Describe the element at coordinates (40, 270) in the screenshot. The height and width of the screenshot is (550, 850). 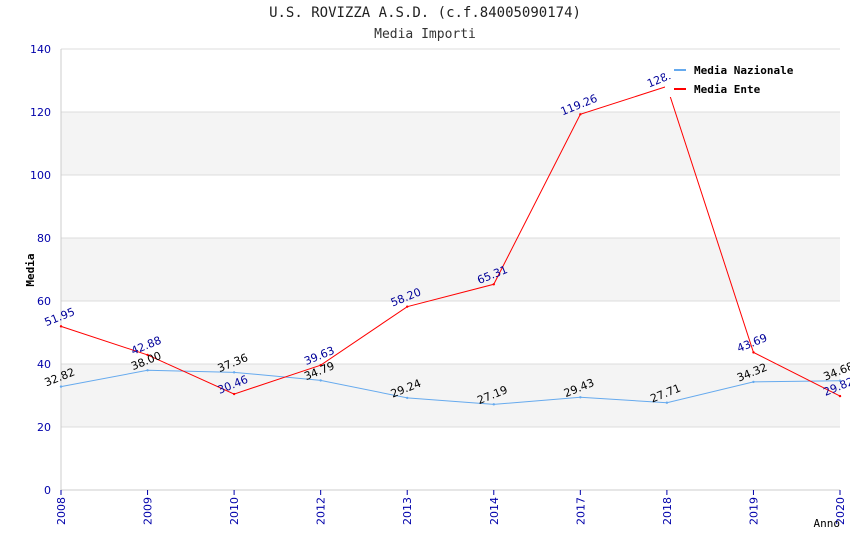
I see `y-tick-labels: 0 20 40 60 80 100 120 140` at that location.